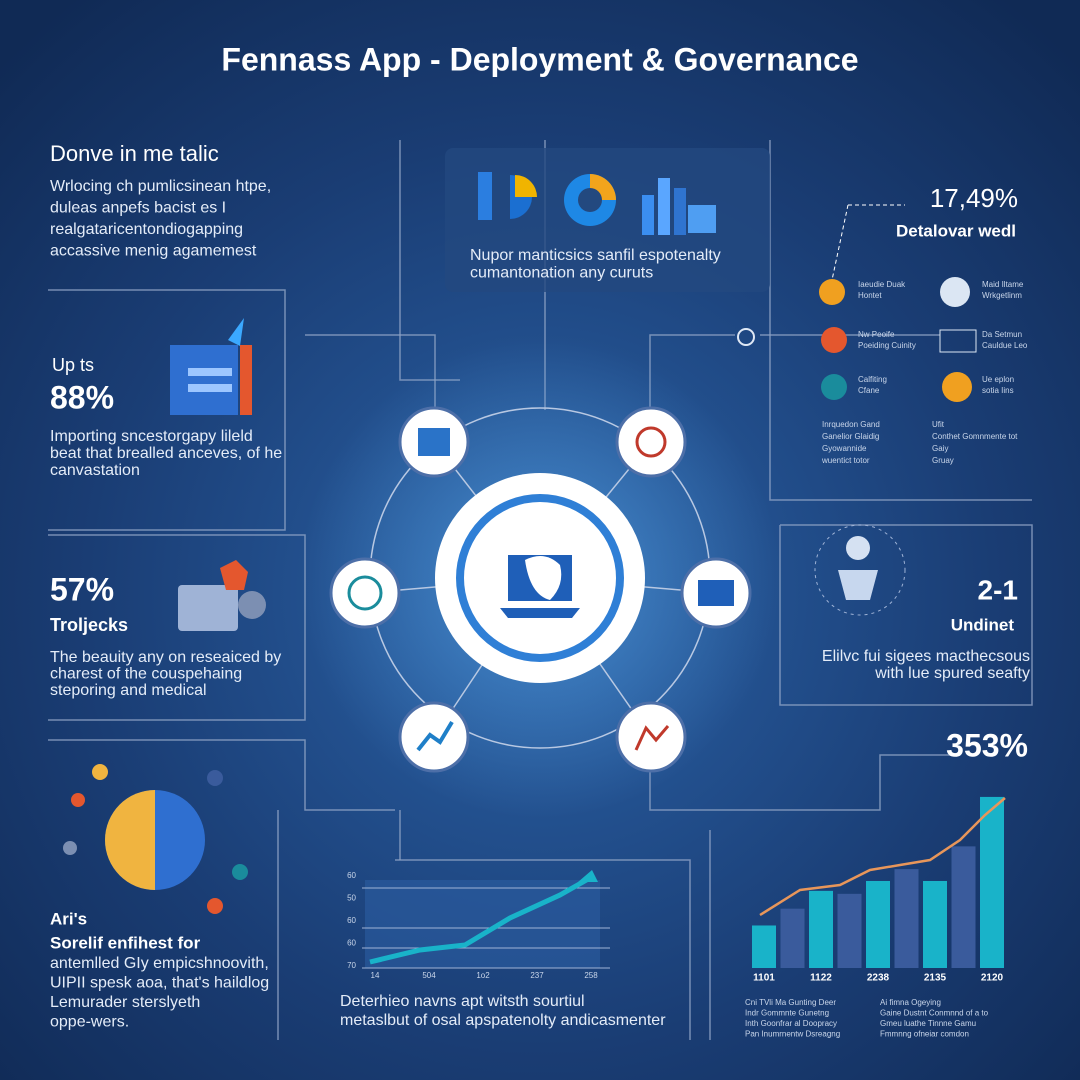  I want to click on text-line: UIPII spesk aoa, that's haildlog, so click(159, 983).